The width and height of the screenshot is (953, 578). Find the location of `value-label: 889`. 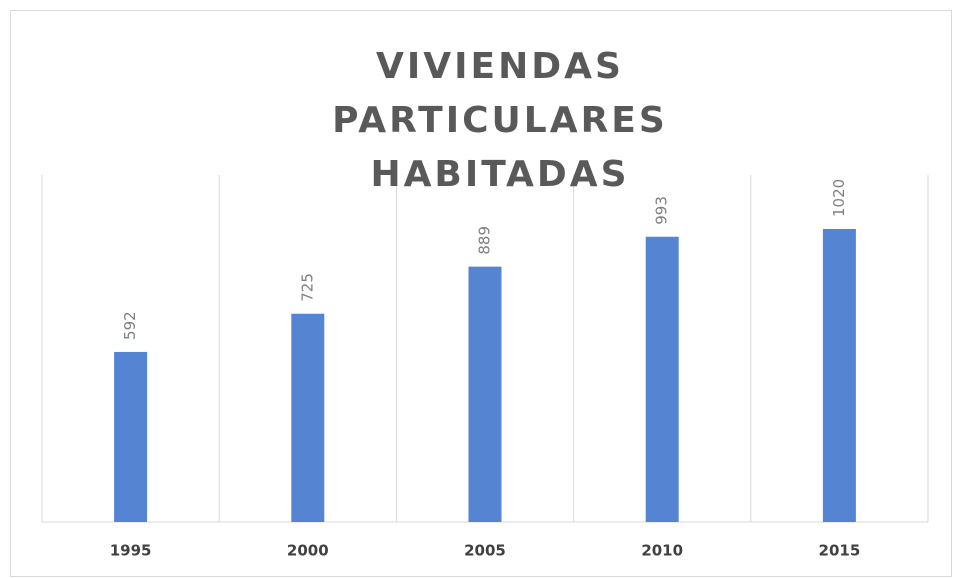

value-label: 889 is located at coordinates (485, 240).